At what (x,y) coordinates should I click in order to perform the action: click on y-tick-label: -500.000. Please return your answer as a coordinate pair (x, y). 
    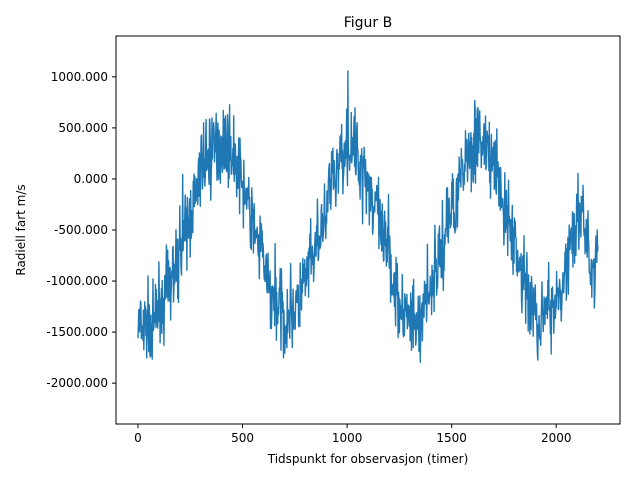
    Looking at the image, I should click on (81, 230).